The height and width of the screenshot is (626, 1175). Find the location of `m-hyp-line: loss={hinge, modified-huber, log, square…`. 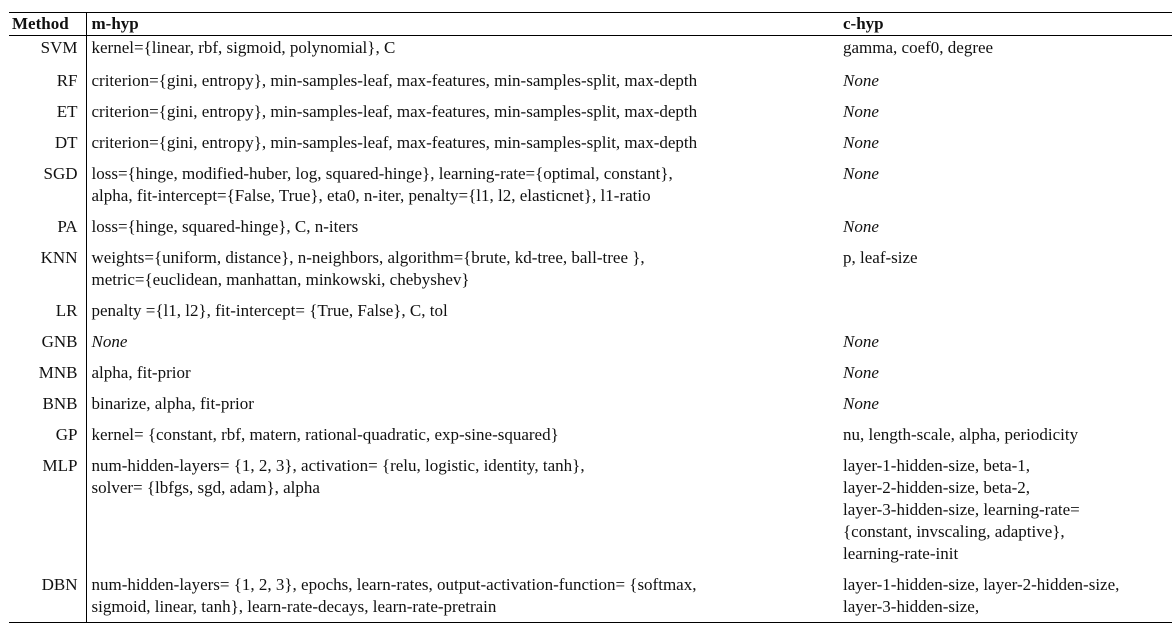

m-hyp-line: loss={hinge, modified-huber, log, square… is located at coordinates (382, 173).